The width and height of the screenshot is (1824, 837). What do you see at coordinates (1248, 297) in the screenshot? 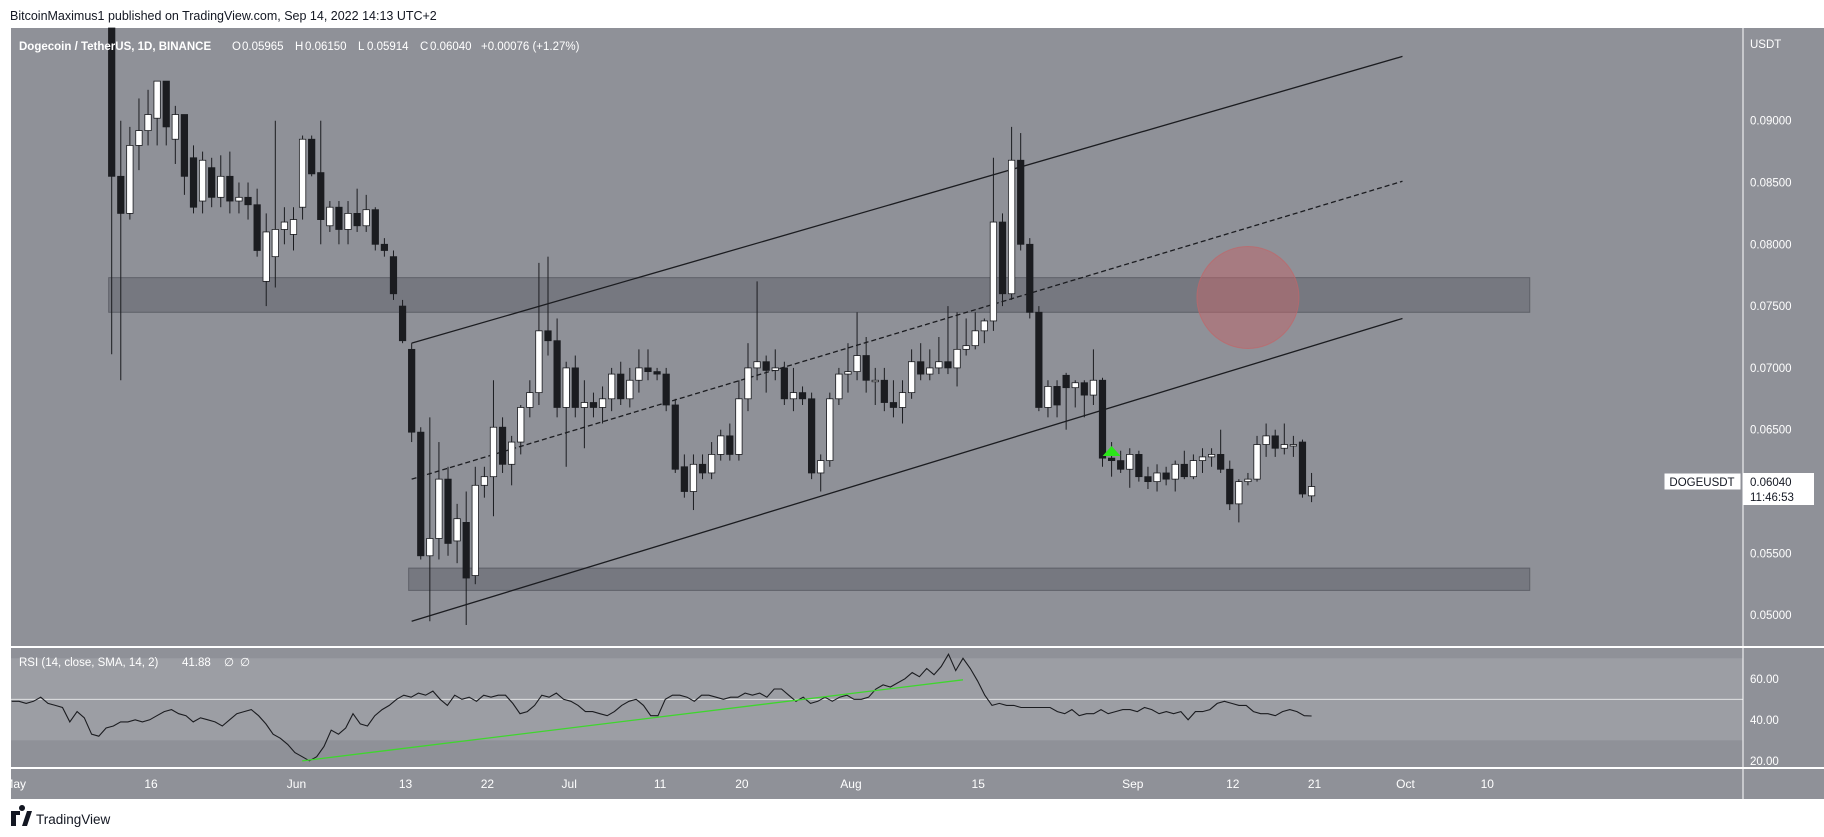
I see `highlight-circle` at bounding box center [1248, 297].